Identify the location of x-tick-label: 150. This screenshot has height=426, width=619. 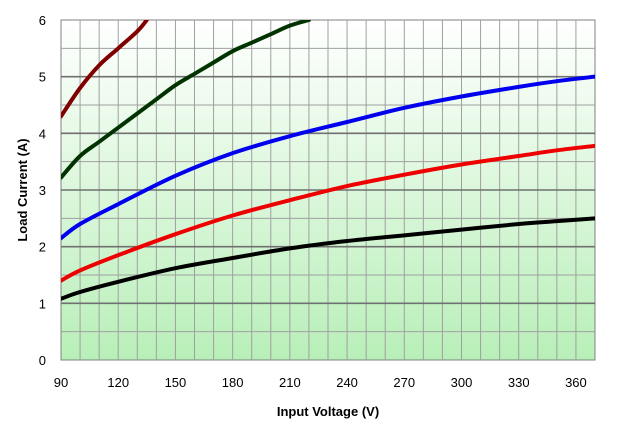
(176, 382).